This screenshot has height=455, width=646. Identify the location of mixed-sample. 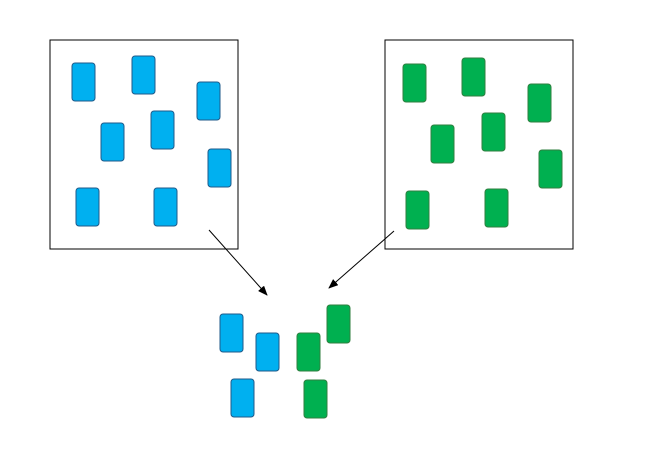
(285, 361).